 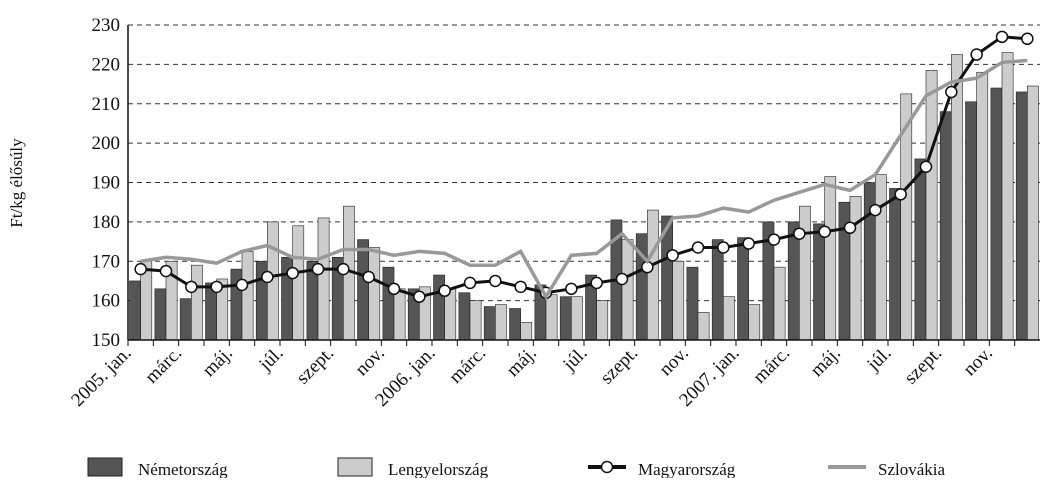 I want to click on legend-item: Lengyelország, so click(x=413, y=468).